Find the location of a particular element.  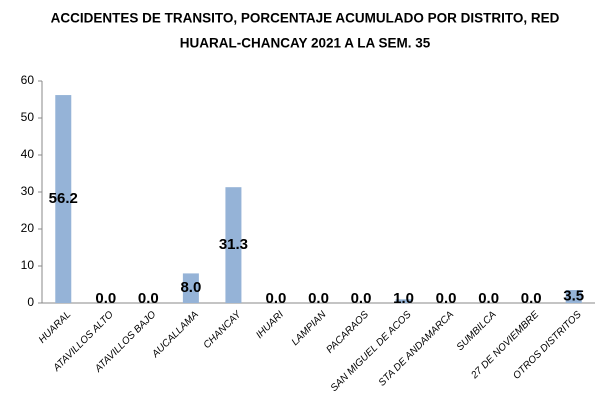

y-tick-label: 30 is located at coordinates (28, 191).